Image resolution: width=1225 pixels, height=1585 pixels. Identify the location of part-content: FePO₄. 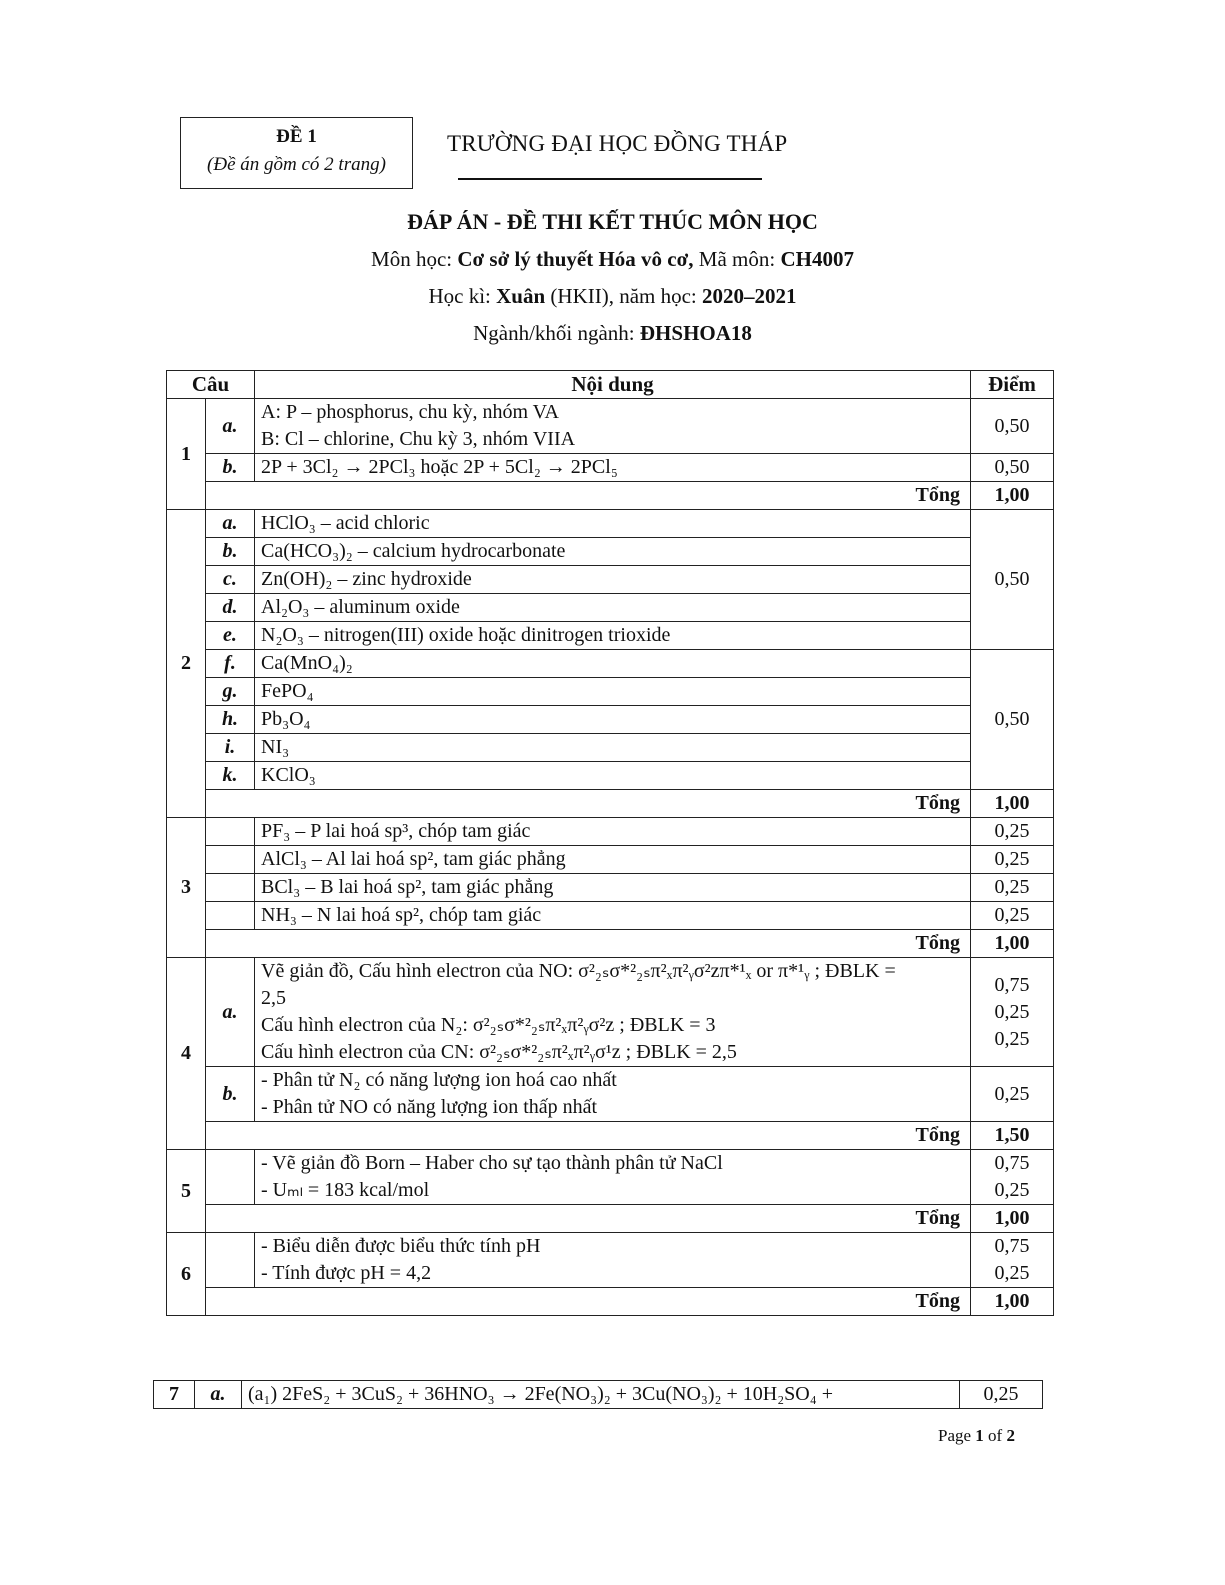
(612, 691).